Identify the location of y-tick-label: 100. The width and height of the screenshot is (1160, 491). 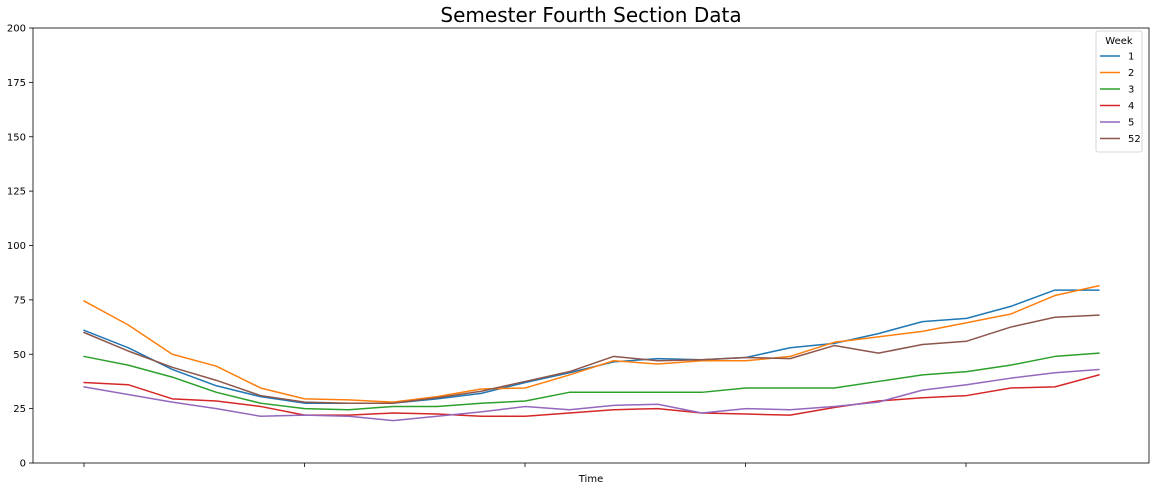
(16, 246).